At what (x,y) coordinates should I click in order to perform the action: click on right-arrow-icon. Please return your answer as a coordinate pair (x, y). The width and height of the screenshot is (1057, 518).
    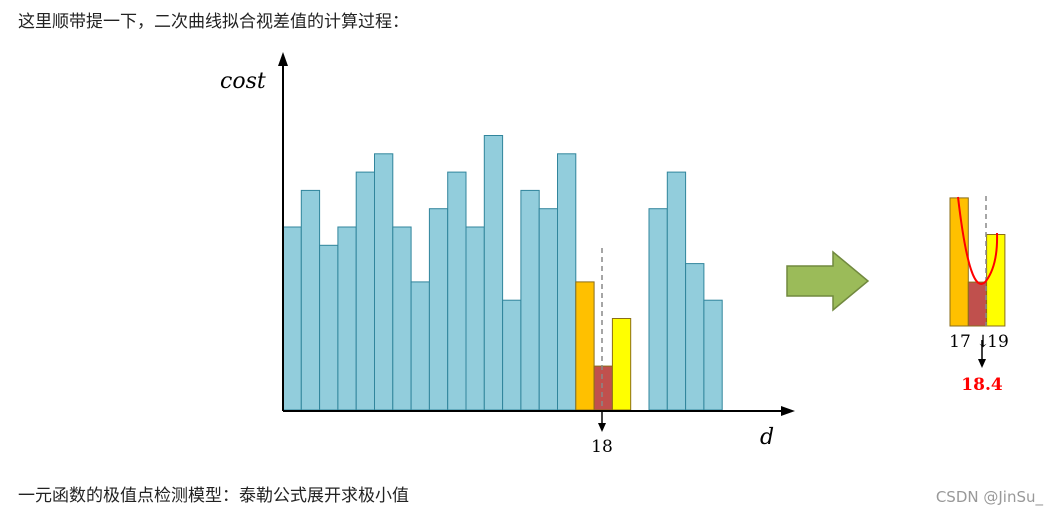
    Looking at the image, I should click on (828, 281).